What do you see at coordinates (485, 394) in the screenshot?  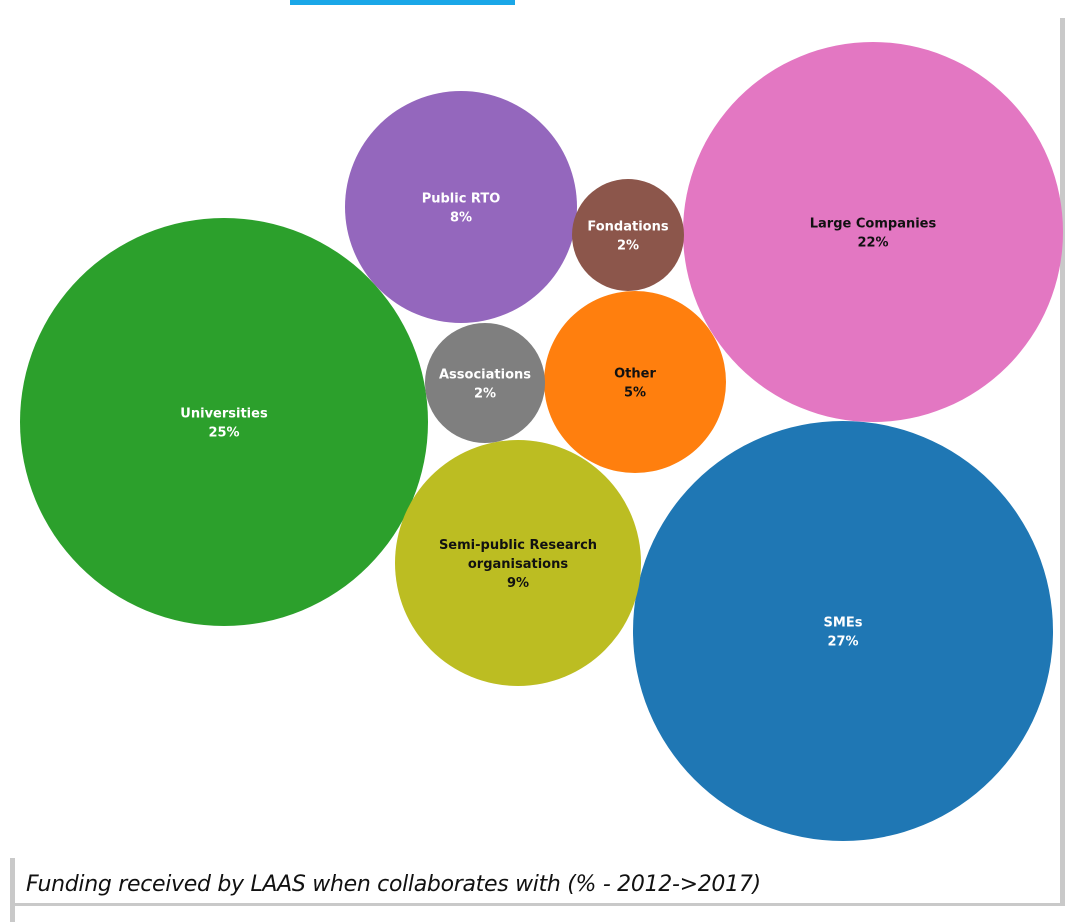 I see `bubble-value-associations: 2%` at bounding box center [485, 394].